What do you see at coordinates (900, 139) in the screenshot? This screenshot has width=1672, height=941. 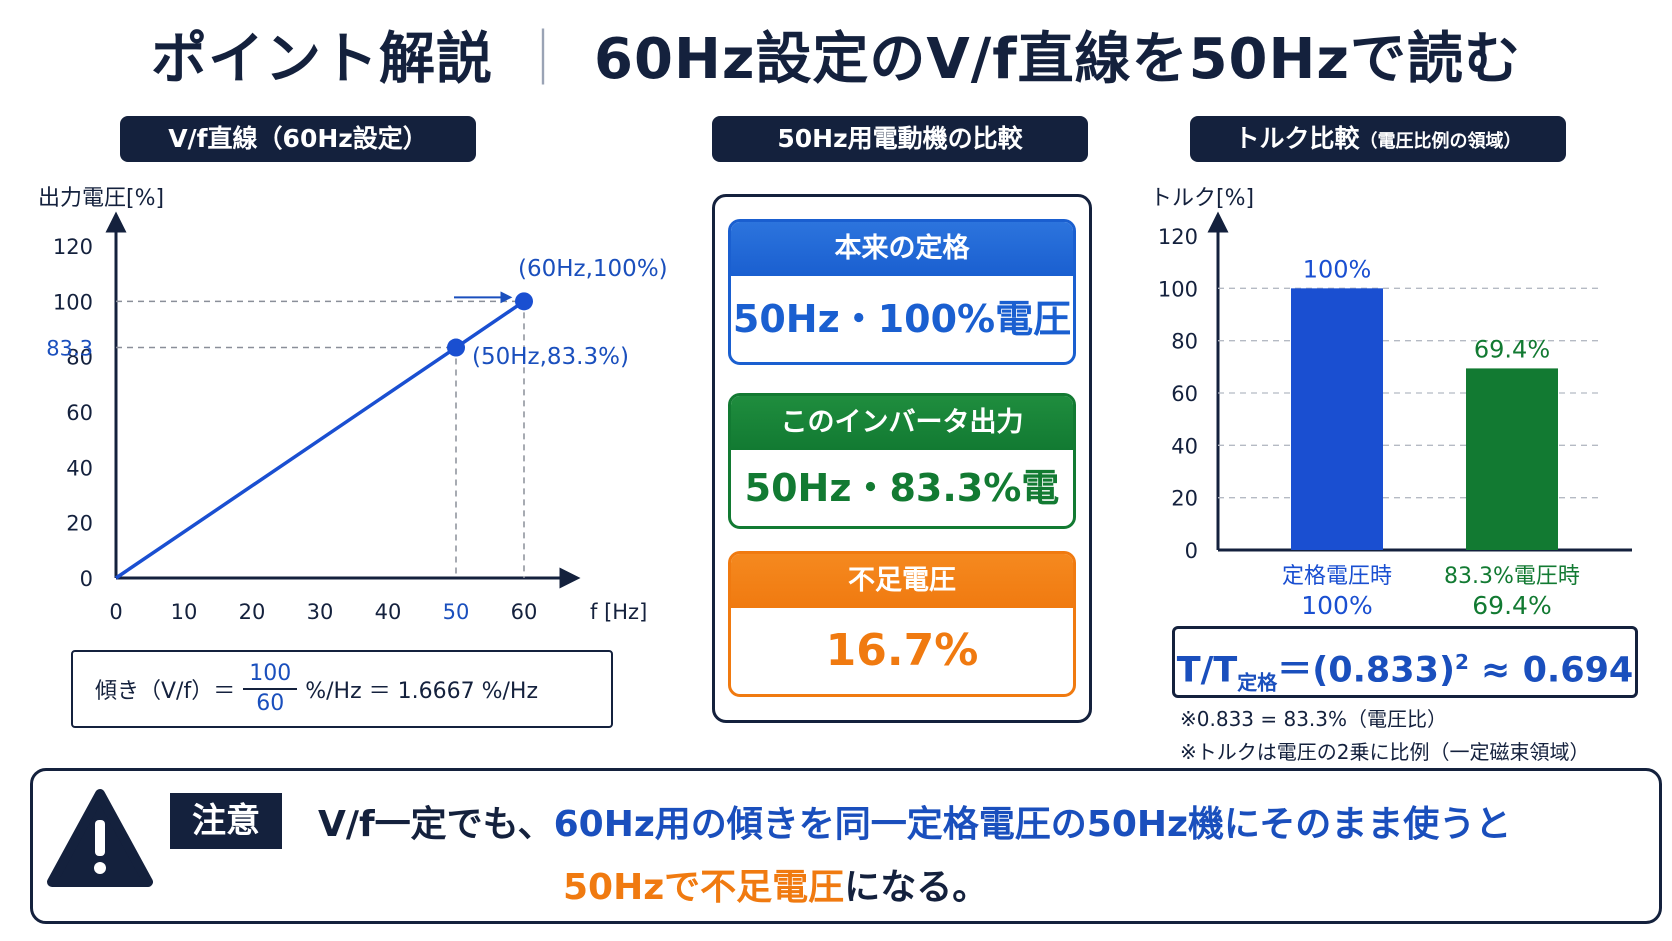 I see `middle-panel-heading: 50Hz用電動機の比較` at bounding box center [900, 139].